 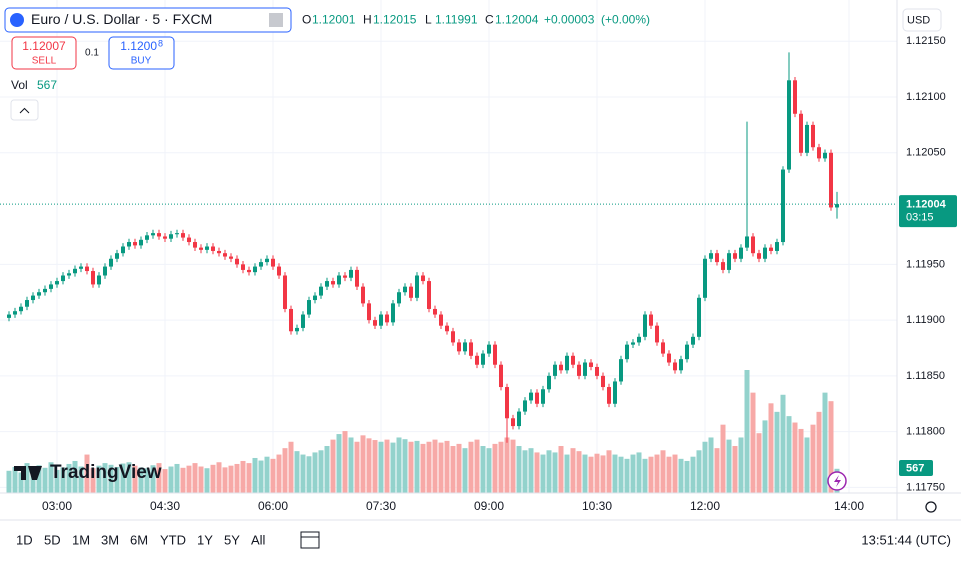 What do you see at coordinates (306, 20) in the screenshot?
I see `ohlc-letter: O` at bounding box center [306, 20].